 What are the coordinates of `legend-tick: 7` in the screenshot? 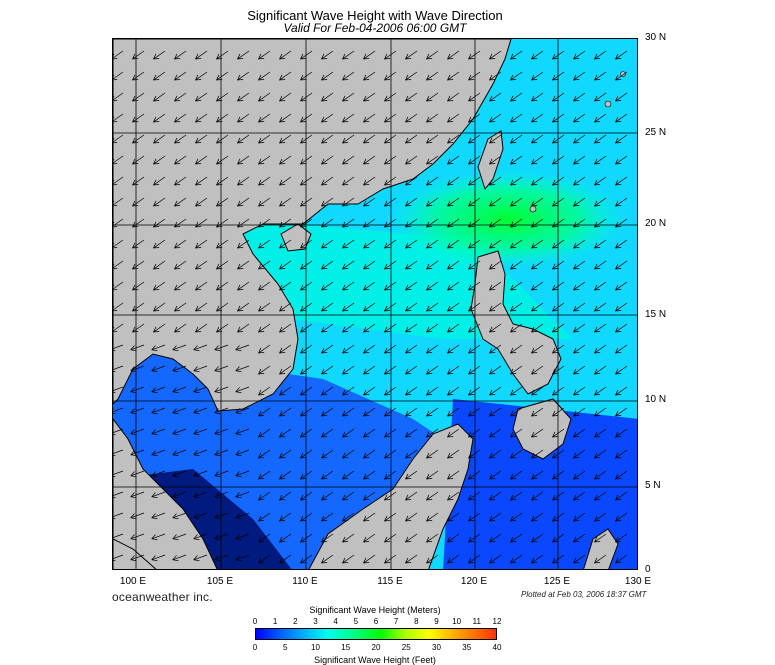 It's located at (396, 621).